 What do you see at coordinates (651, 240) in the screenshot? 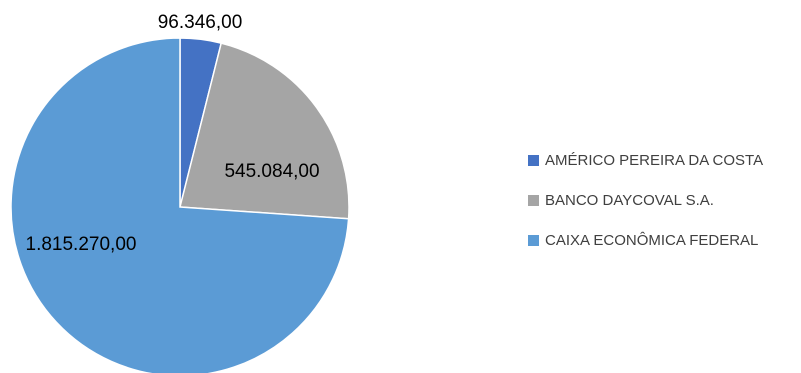
I see `legend-label-3: CAIXA ECONÔMICA FEDERAL` at bounding box center [651, 240].